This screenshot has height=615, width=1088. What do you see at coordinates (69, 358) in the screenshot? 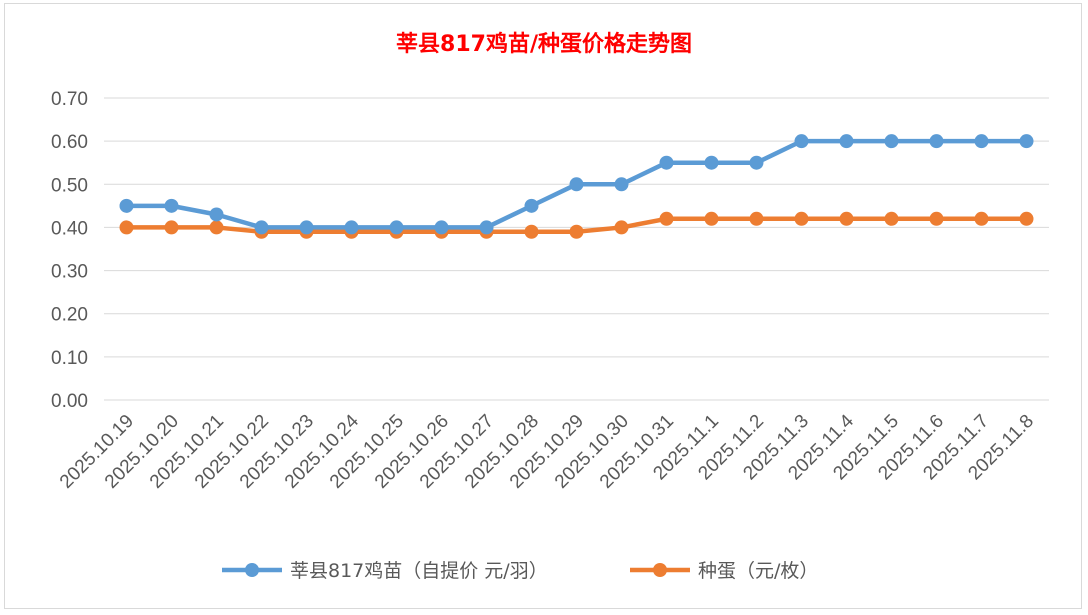
I see `y-tick-label: 0.10` at bounding box center [69, 358].